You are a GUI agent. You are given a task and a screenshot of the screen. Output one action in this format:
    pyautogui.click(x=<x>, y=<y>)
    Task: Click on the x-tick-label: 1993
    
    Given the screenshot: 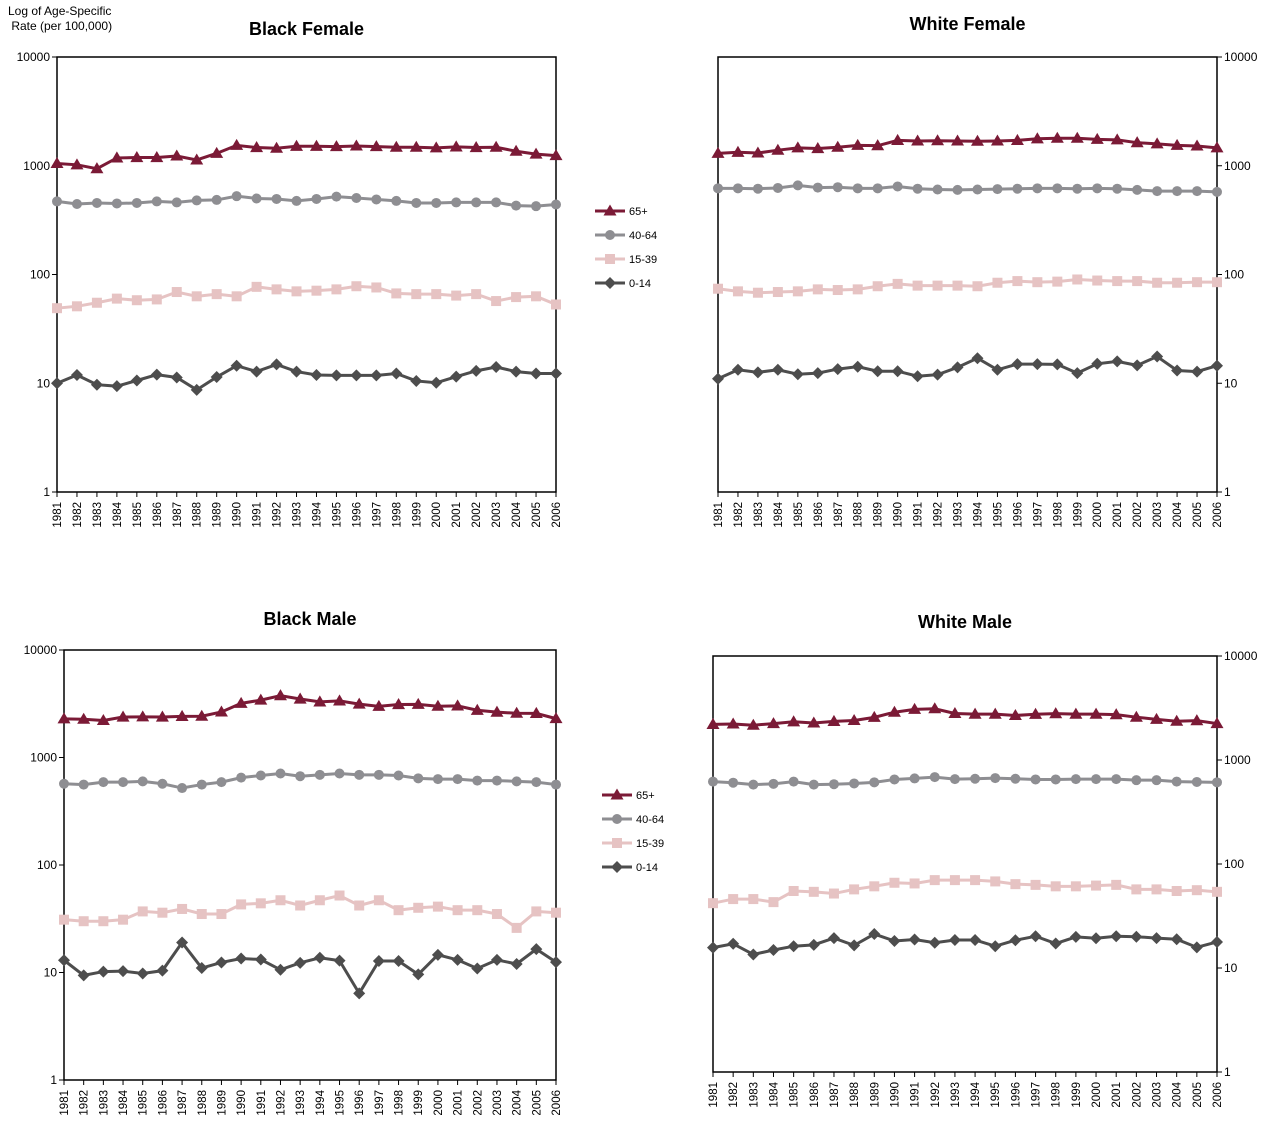 What is the action you would take?
    pyautogui.click(x=959, y=515)
    